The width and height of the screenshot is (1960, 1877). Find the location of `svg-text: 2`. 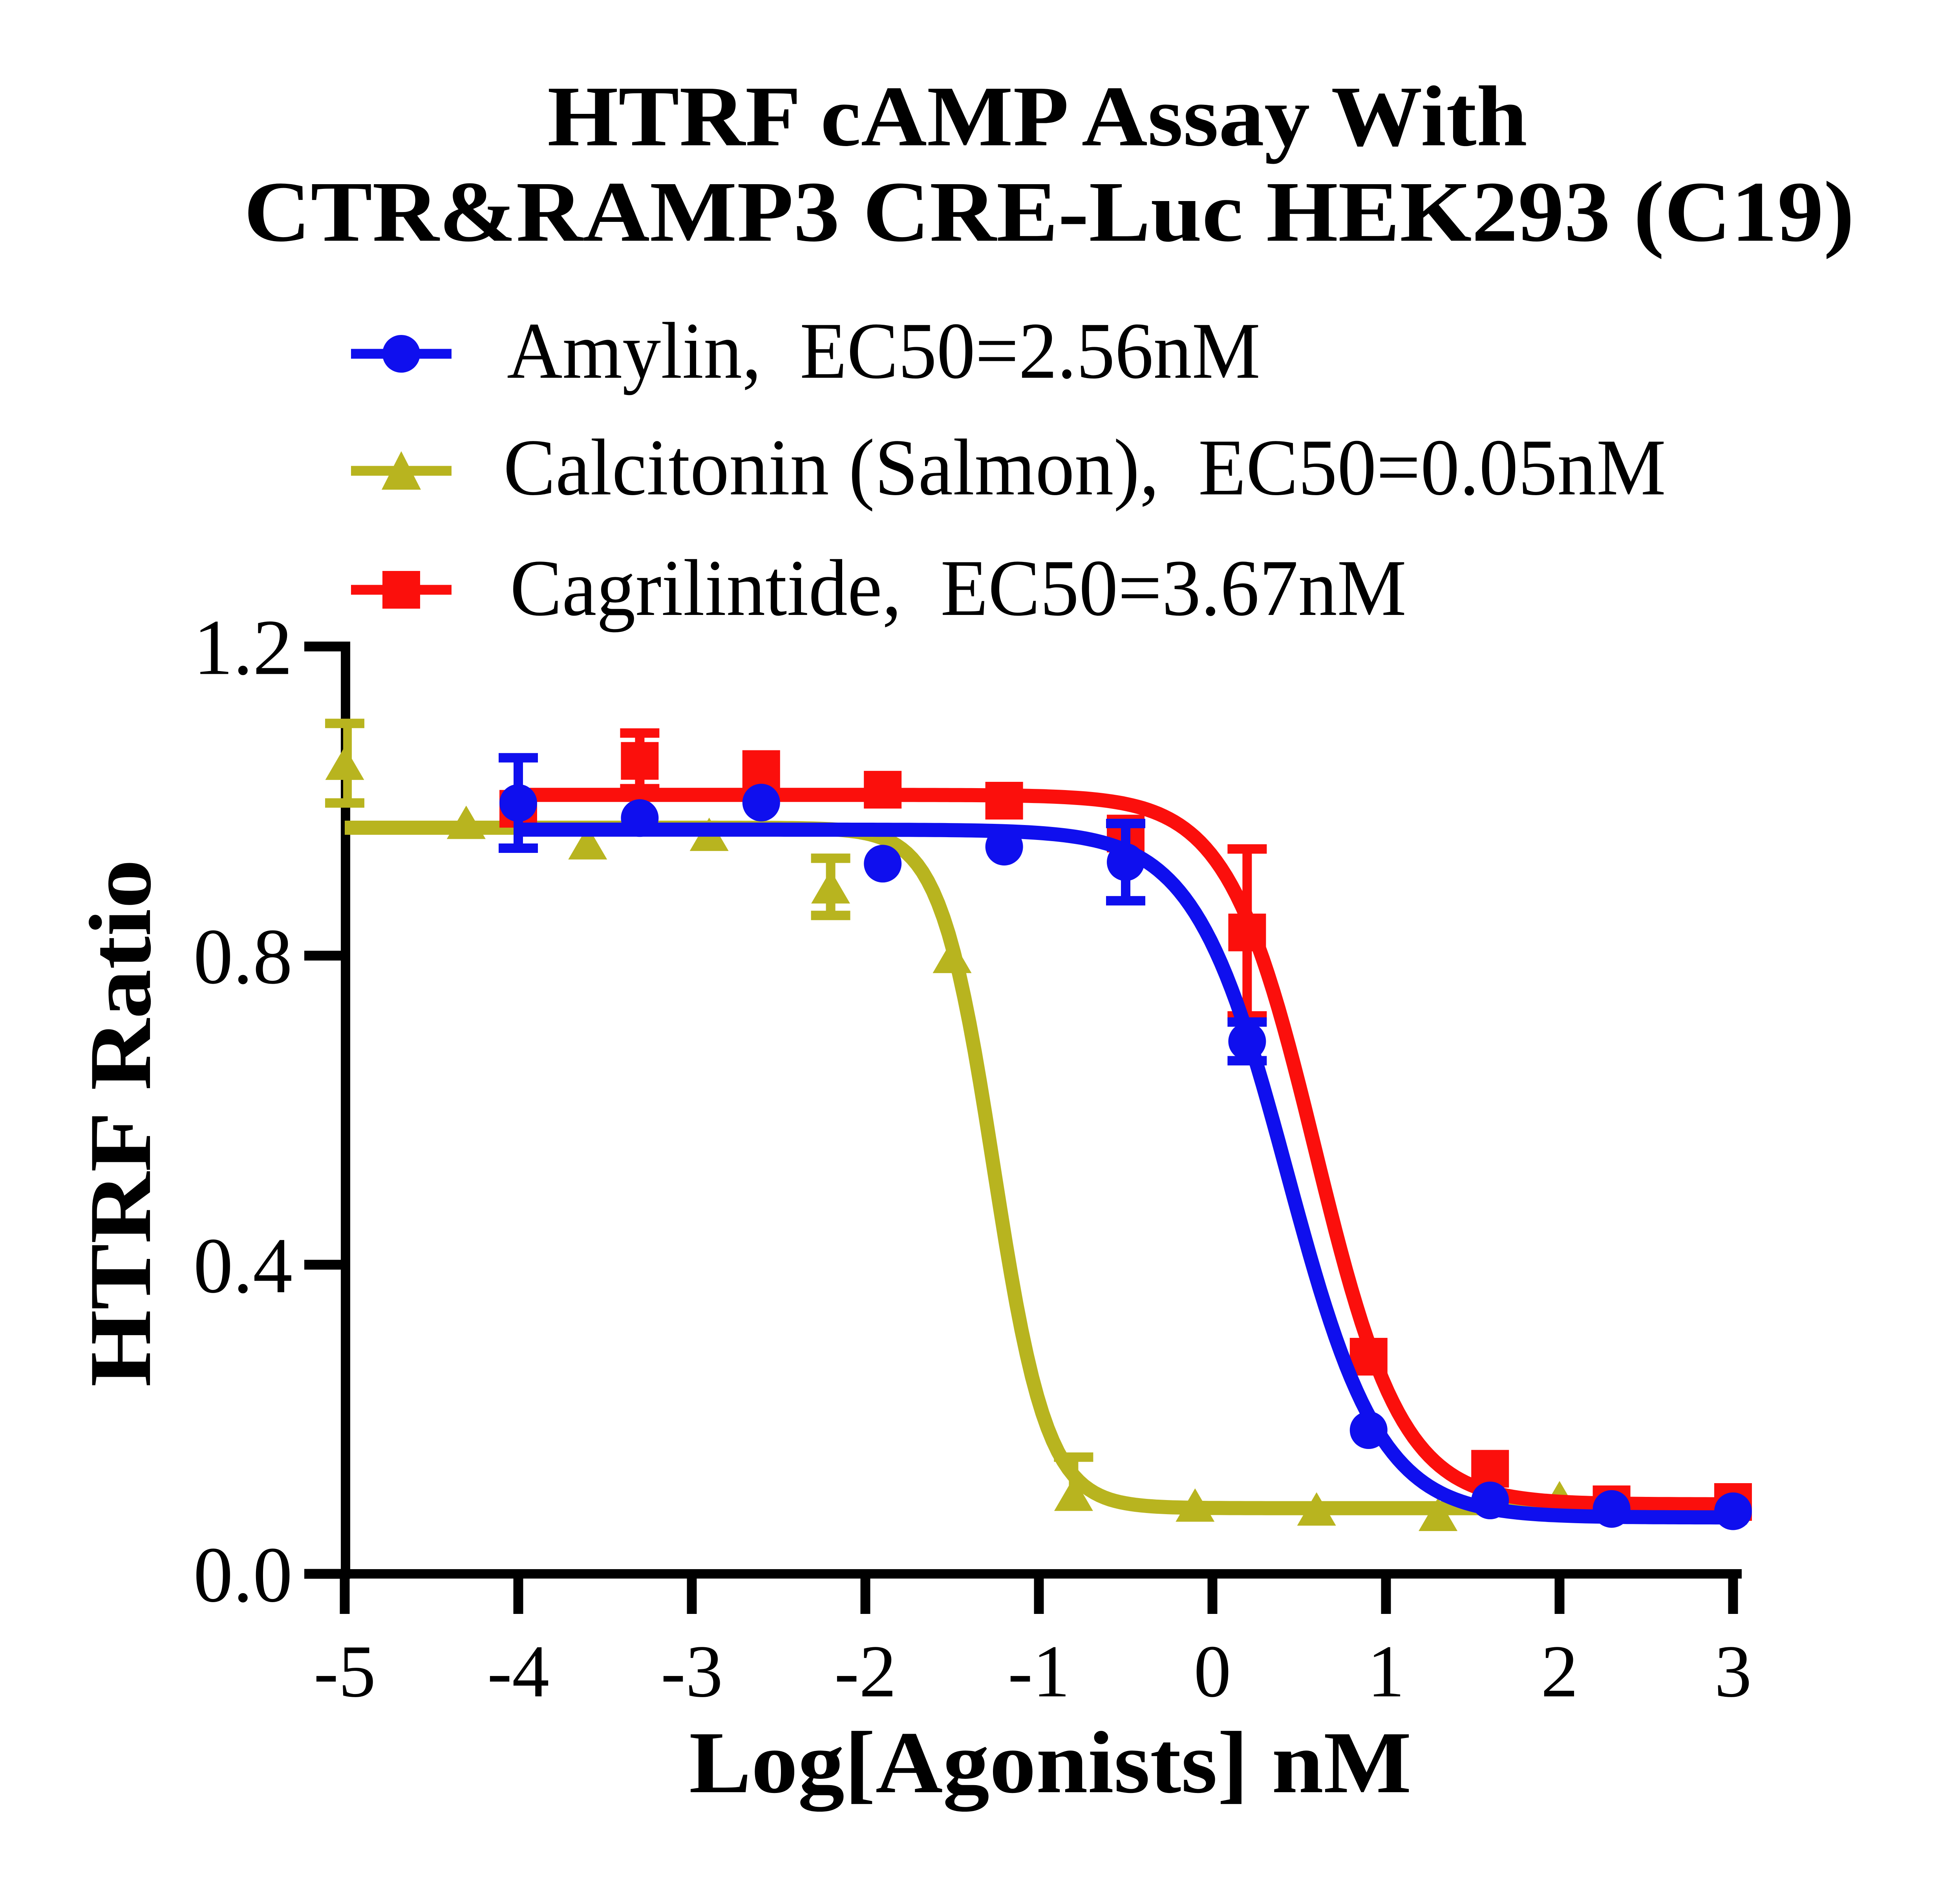

svg-text: 2 is located at coordinates (1559, 1671).